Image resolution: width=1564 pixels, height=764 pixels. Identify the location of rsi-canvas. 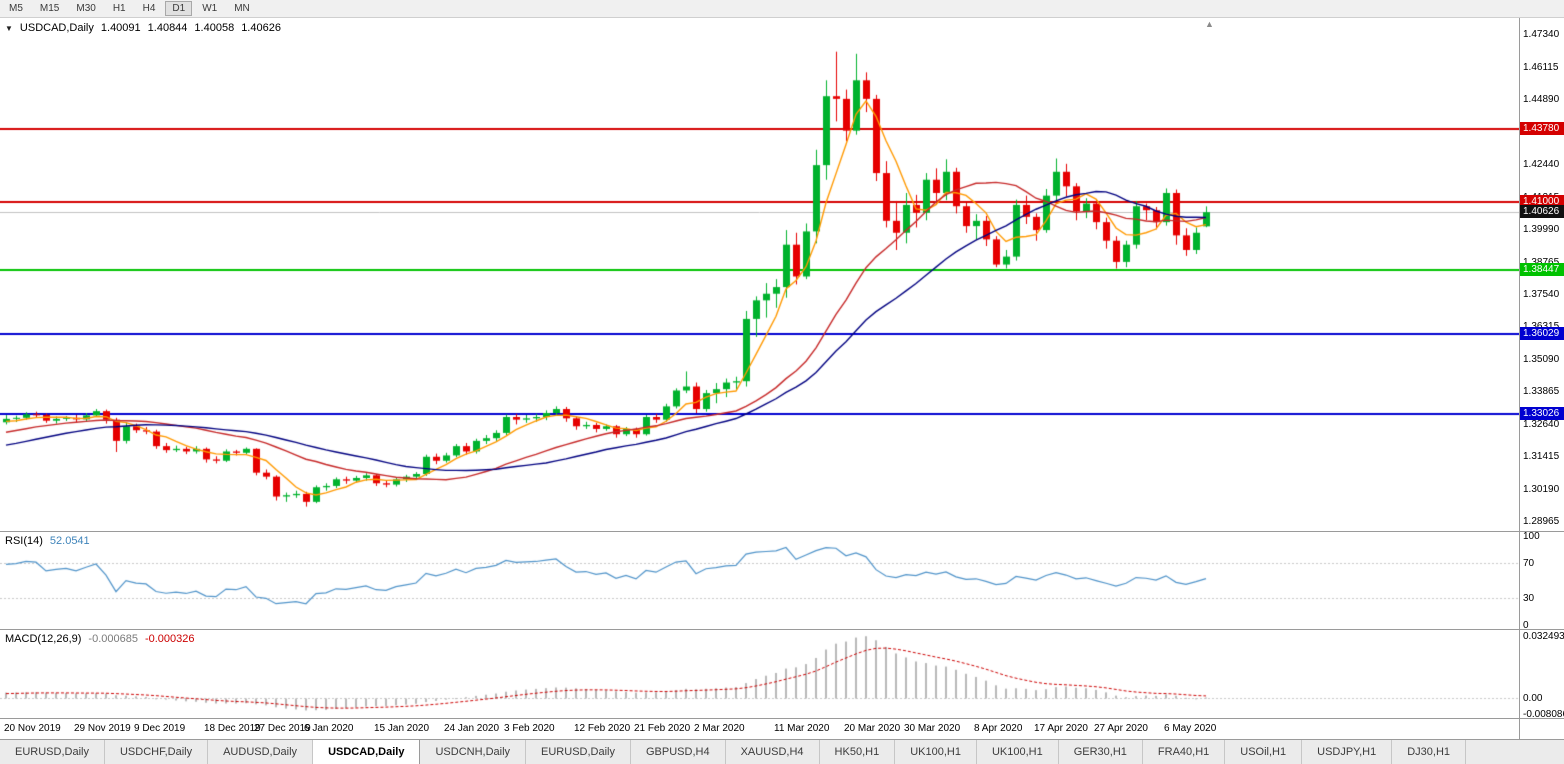
(759, 580).